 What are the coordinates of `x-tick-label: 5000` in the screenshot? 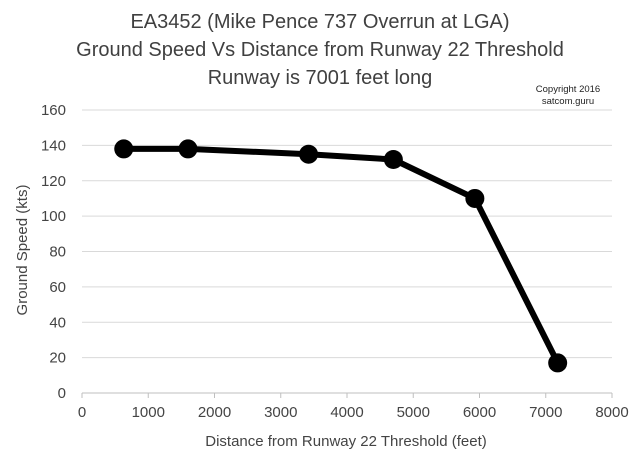 It's located at (413, 412).